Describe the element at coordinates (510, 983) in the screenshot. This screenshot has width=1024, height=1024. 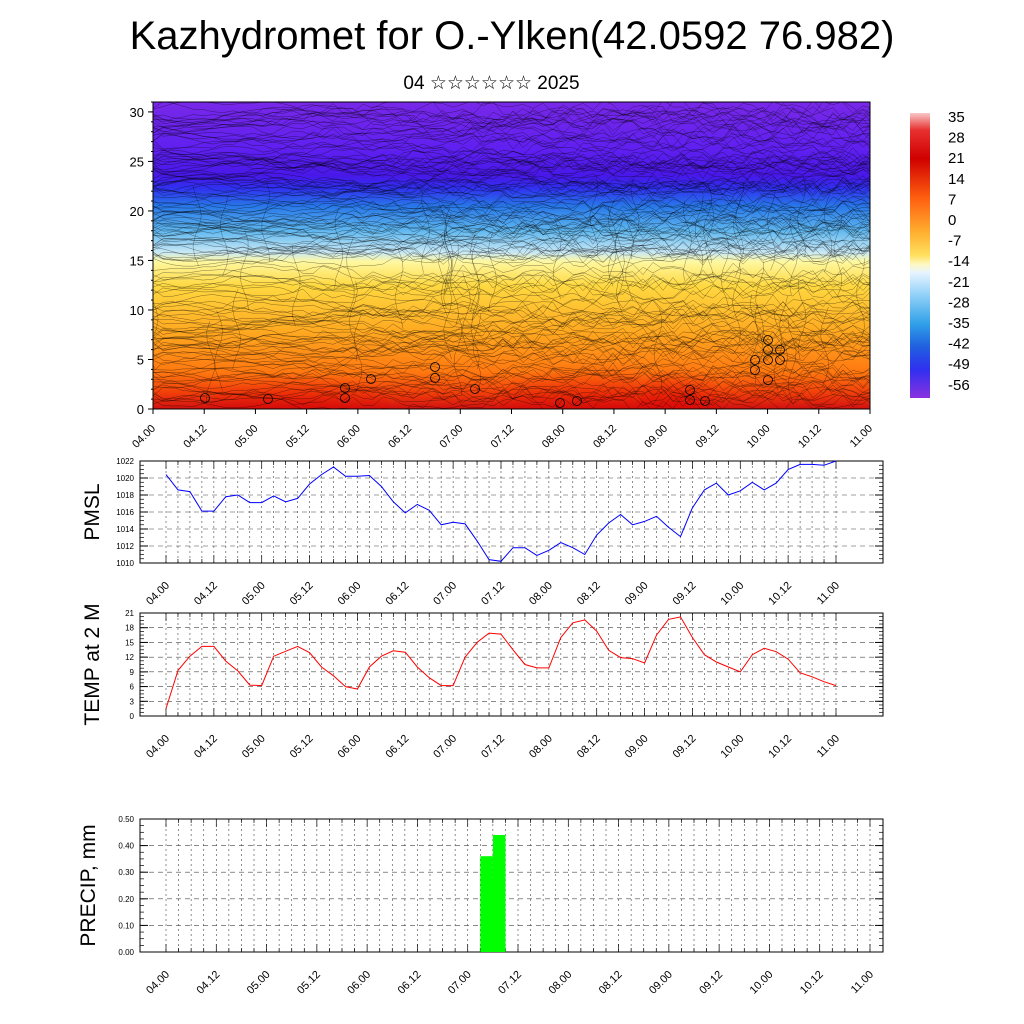
I see `precip-x-tick-label: 07.12` at that location.